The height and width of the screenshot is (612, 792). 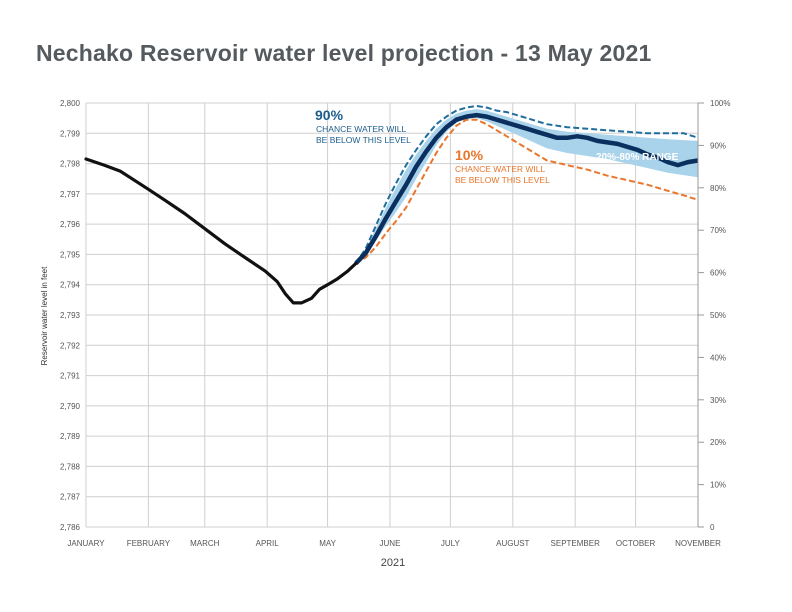 What do you see at coordinates (512, 543) in the screenshot?
I see `x-tick-label: AUGUST` at bounding box center [512, 543].